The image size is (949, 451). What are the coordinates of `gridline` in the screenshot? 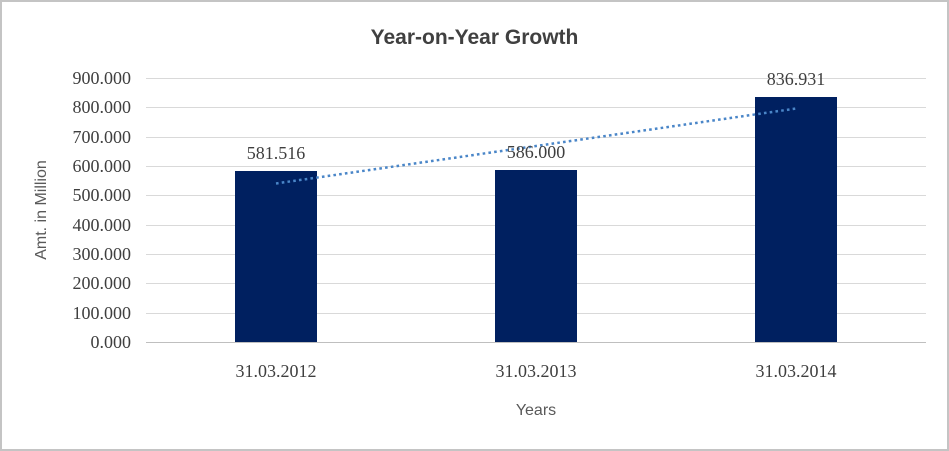 It's located at (536, 78).